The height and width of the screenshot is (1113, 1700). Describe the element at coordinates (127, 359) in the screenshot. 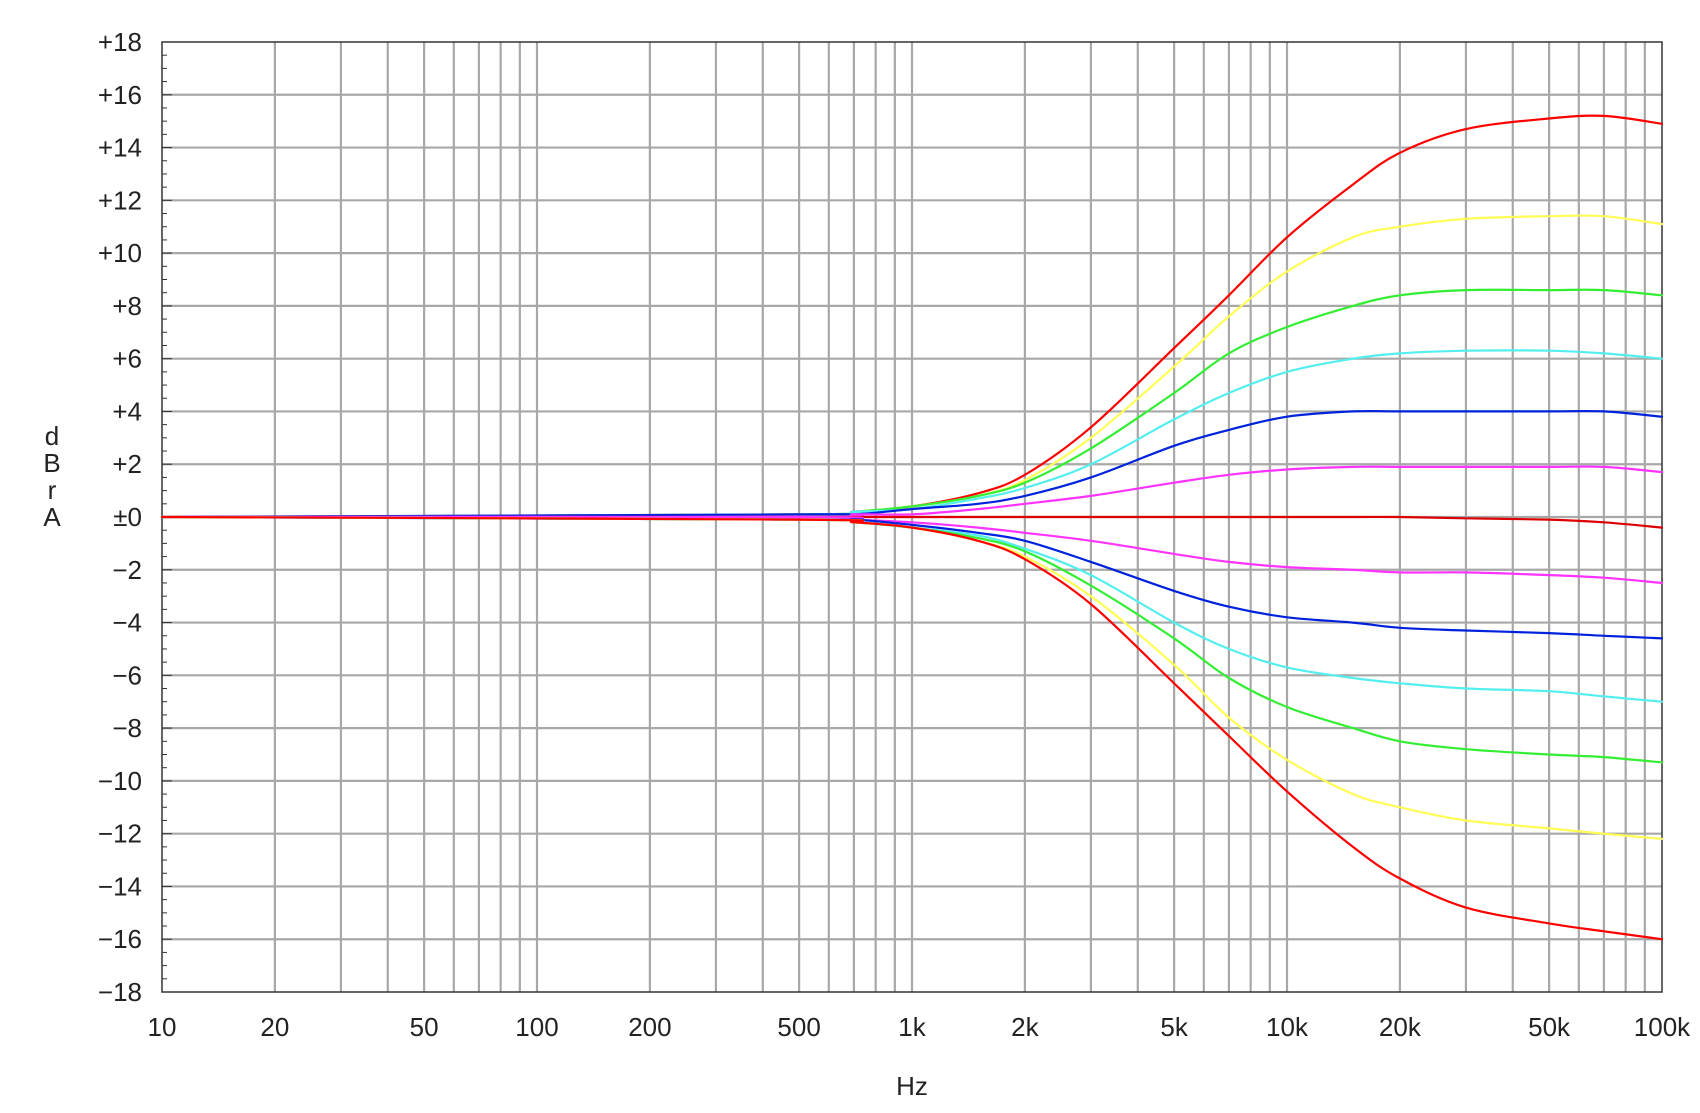

I see `y-tick-label: +6` at that location.